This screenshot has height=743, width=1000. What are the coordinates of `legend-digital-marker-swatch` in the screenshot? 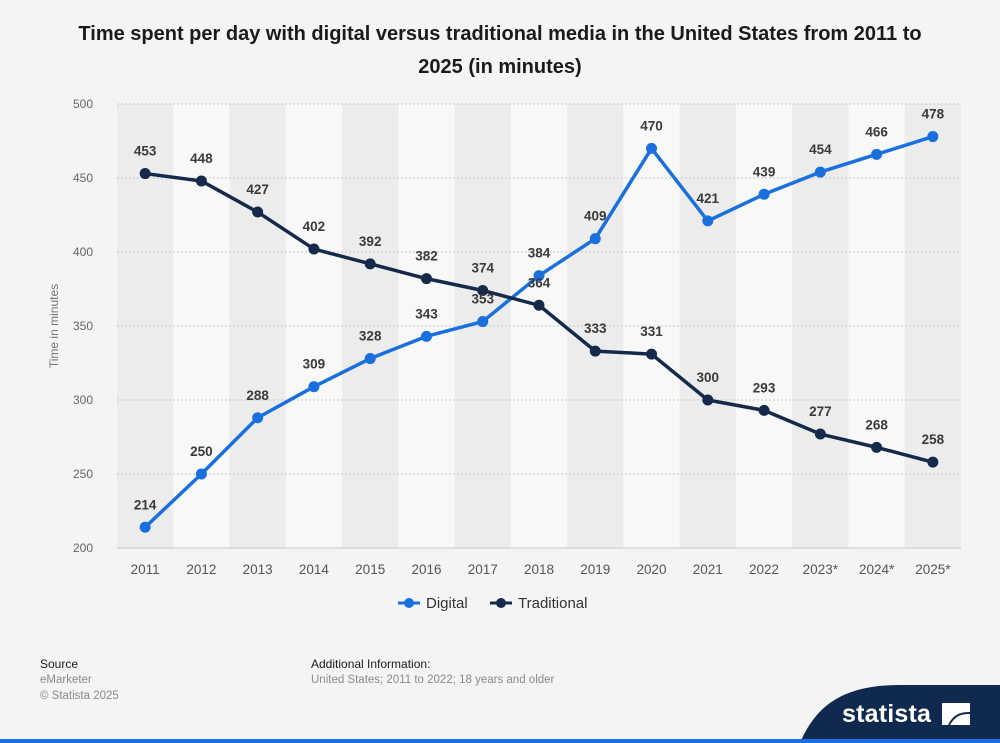 It's located at (409, 603).